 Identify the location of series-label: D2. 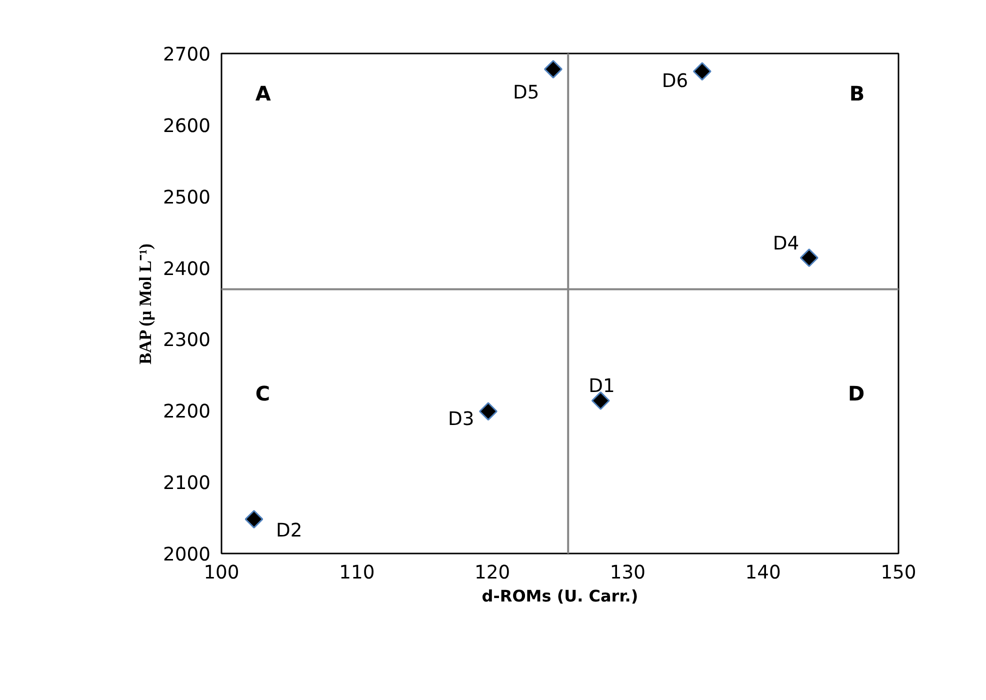
(289, 531).